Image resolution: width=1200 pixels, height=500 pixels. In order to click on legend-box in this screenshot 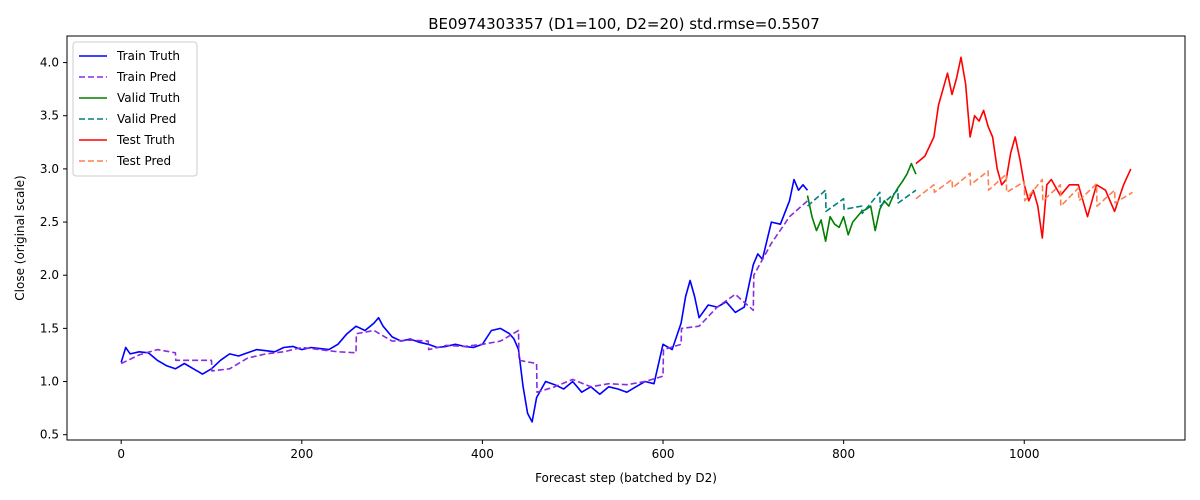, I will do `click(135, 109)`.